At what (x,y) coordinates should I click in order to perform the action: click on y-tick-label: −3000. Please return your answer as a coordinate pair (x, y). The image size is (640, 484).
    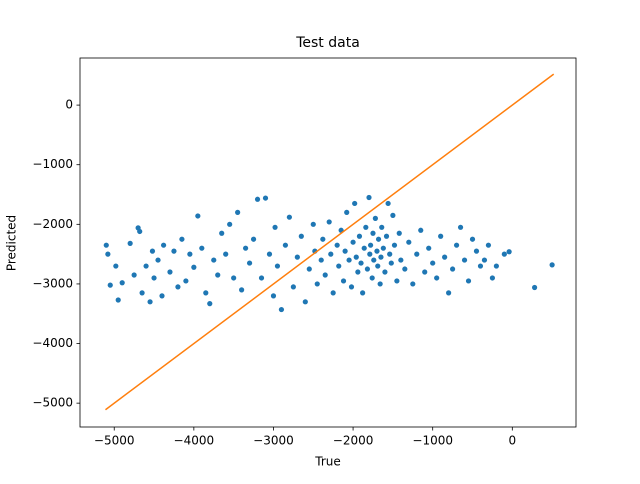
    Looking at the image, I should click on (52, 283).